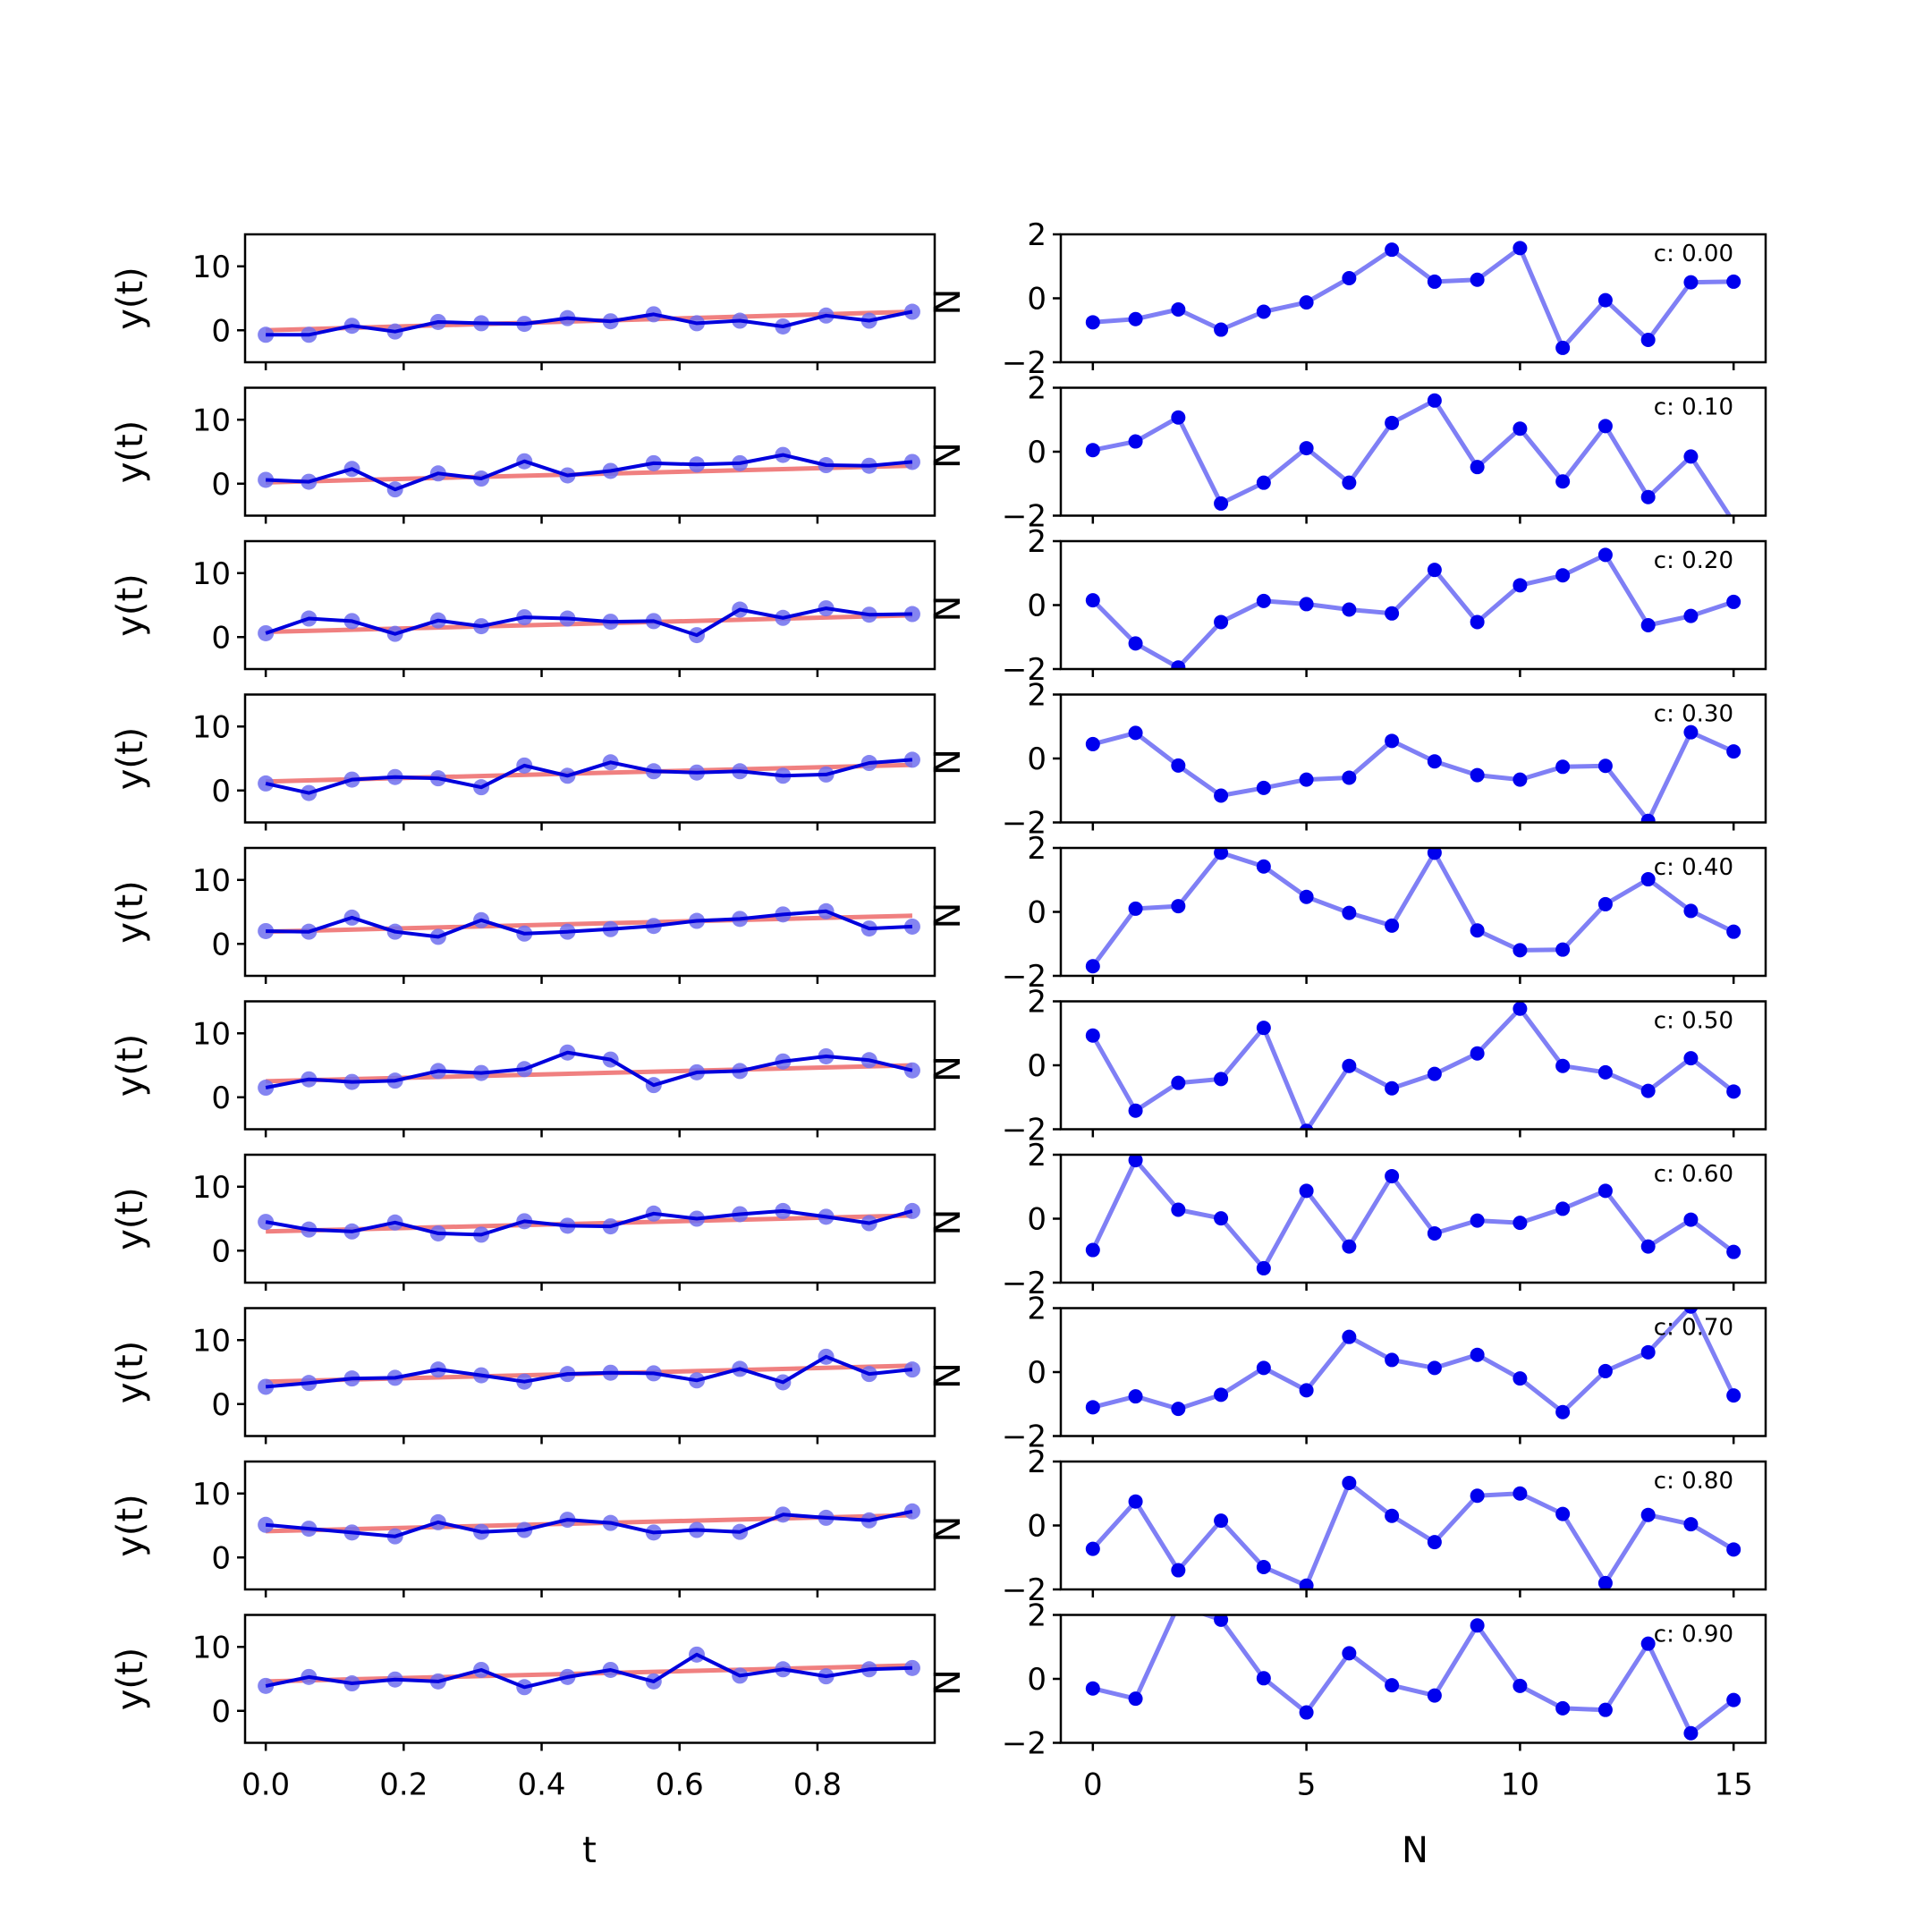 This screenshot has height=1932, width=1932. I want to click on panel-annotation: c: 0.10, so click(1693, 407).